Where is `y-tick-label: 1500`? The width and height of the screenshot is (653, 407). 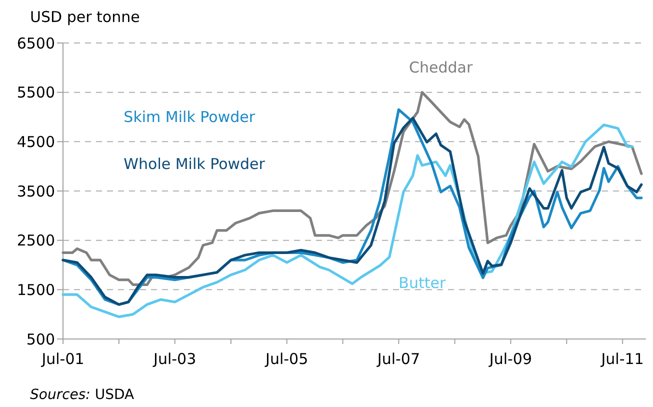 y-tick-label: 1500 is located at coordinates (35, 289).